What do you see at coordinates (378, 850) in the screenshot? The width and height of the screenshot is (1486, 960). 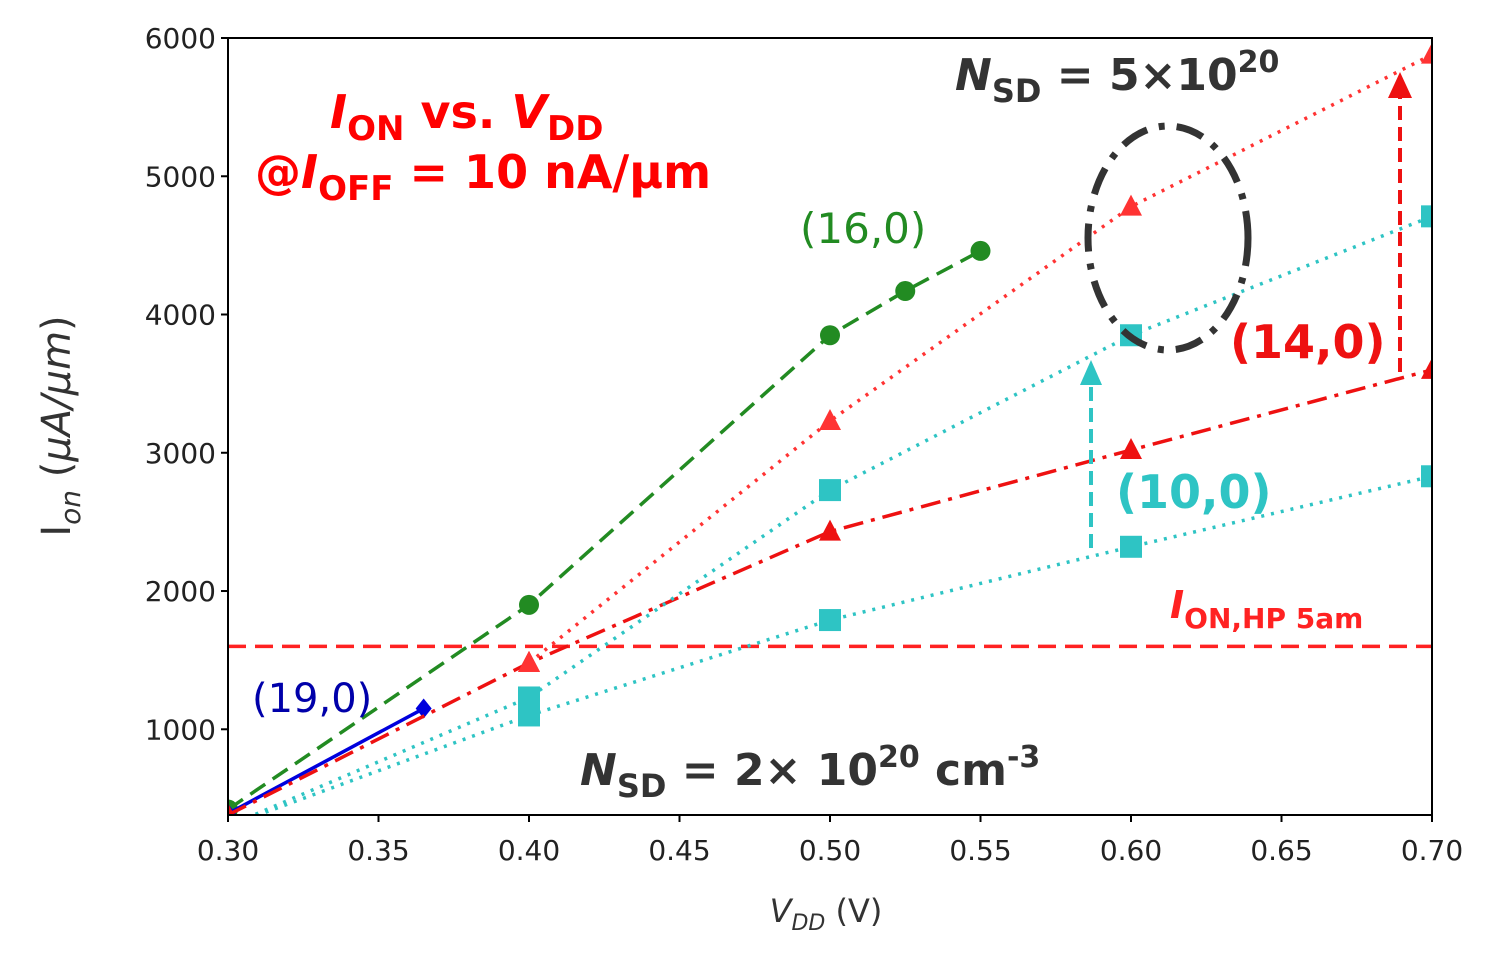 I see `x-tick-label: 0.35` at bounding box center [378, 850].